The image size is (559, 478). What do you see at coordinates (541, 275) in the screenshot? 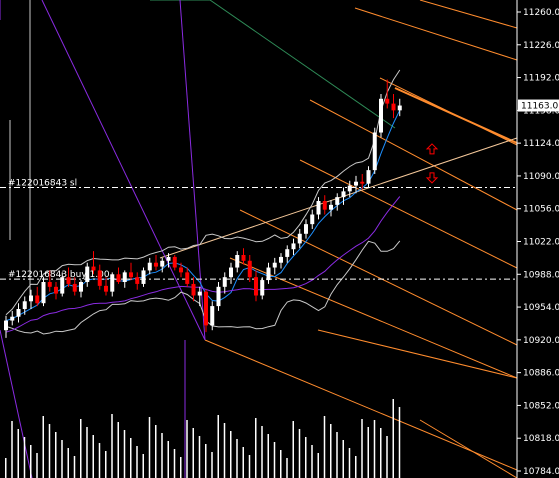
I see `price-tick-label: 10988.0` at bounding box center [541, 275].